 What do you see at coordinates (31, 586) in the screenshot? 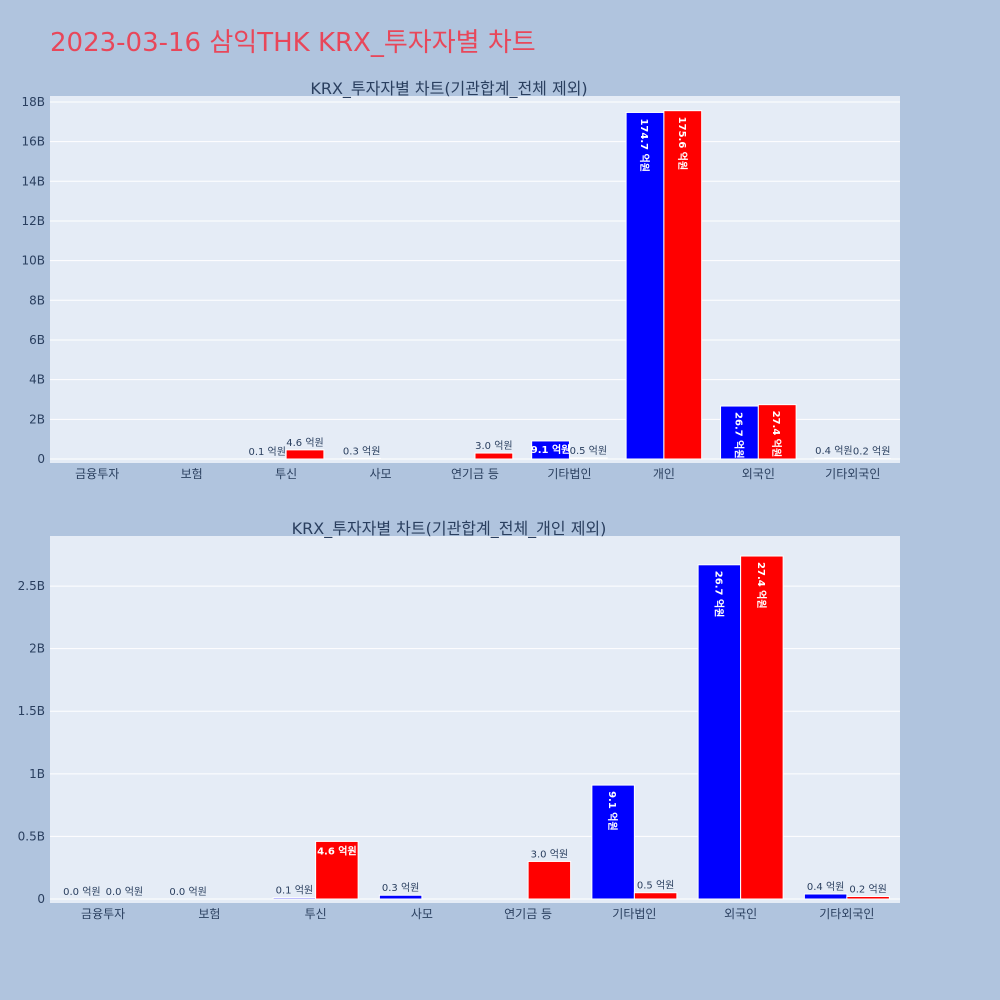
I see `y-tick-label: 2.5B` at bounding box center [31, 586].